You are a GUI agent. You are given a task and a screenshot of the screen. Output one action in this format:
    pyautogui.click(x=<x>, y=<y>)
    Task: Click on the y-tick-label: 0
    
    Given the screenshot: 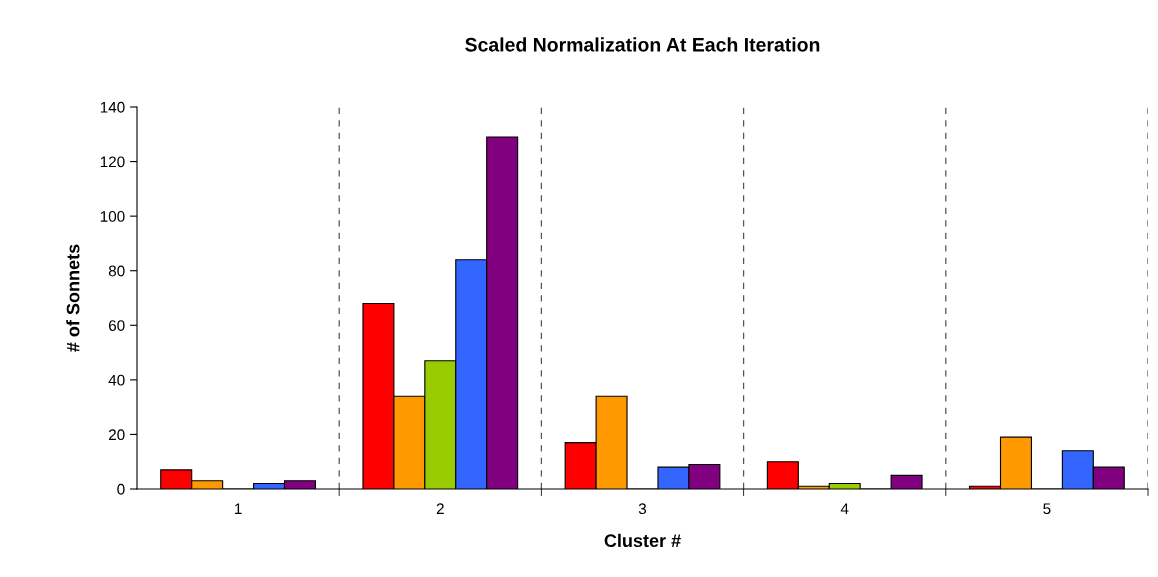 What is the action you would take?
    pyautogui.click(x=121, y=489)
    